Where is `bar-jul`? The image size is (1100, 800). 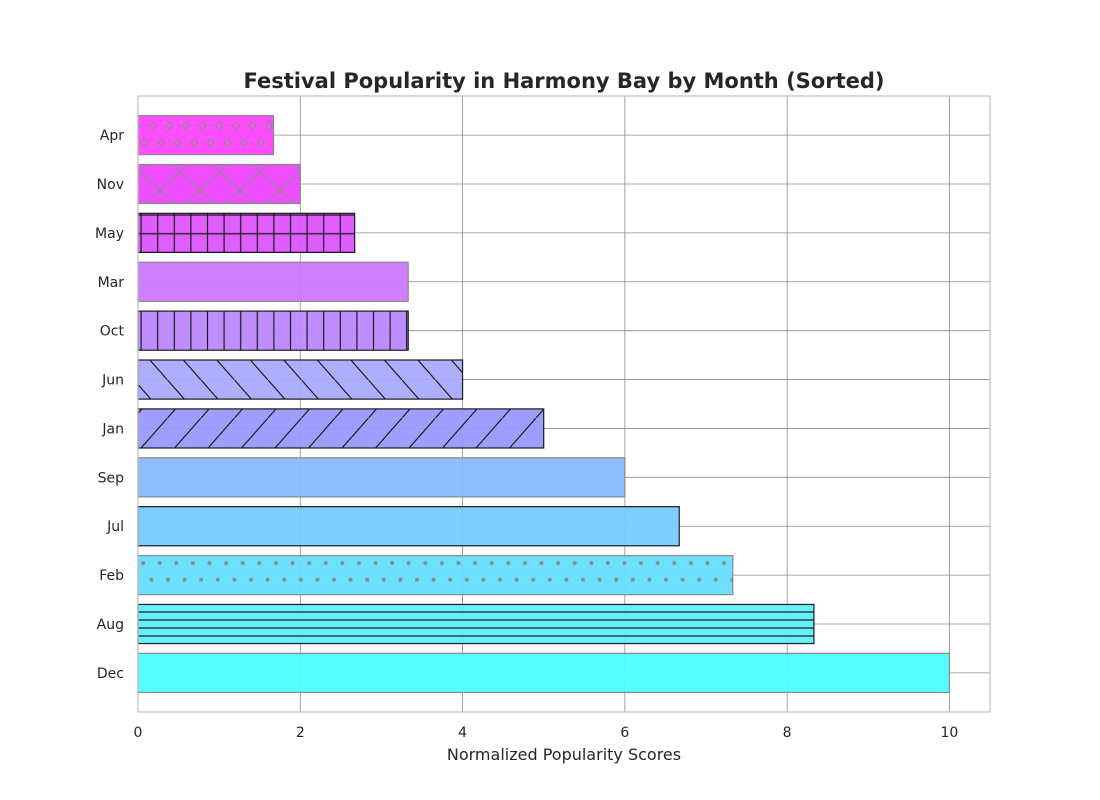 bar-jul is located at coordinates (408, 526).